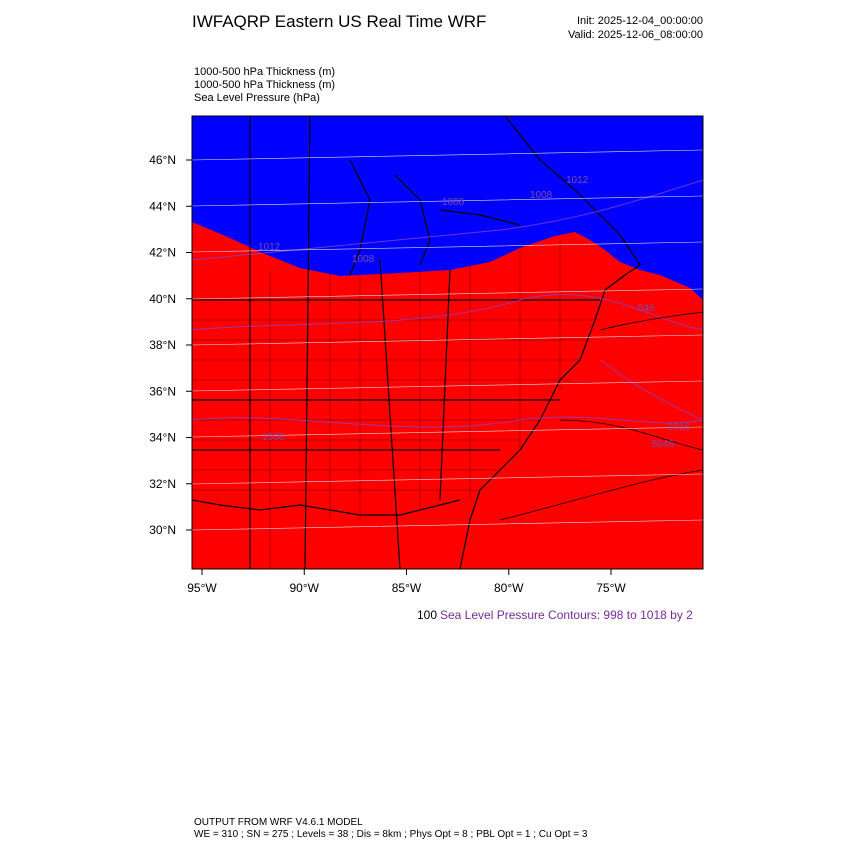 The image size is (850, 850). I want to click on contour-label: 5646, so click(663, 444).